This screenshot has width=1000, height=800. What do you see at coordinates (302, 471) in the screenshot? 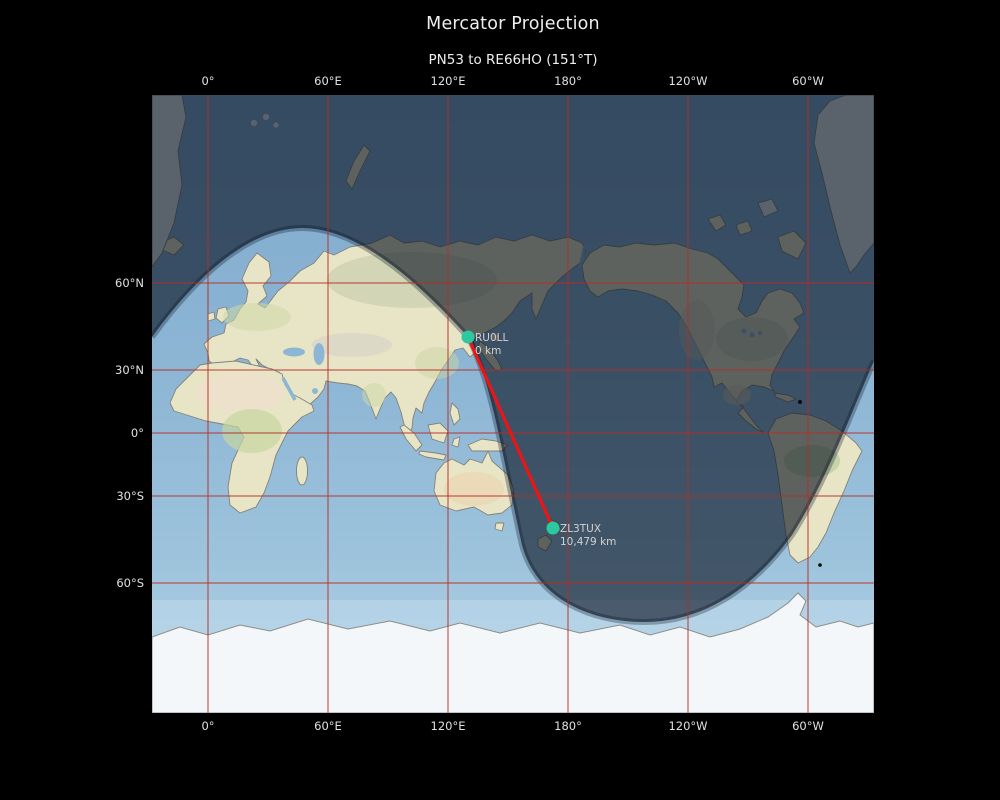
I see `landmass-madagascar` at bounding box center [302, 471].